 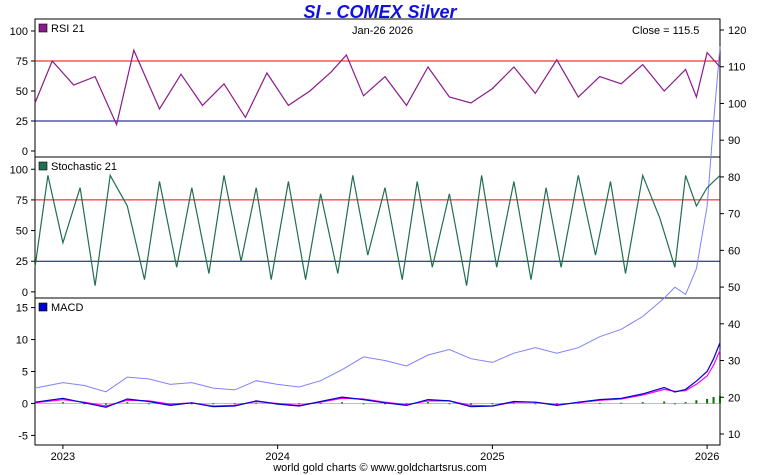 I want to click on price-tick-label: 40, so click(x=734, y=325).